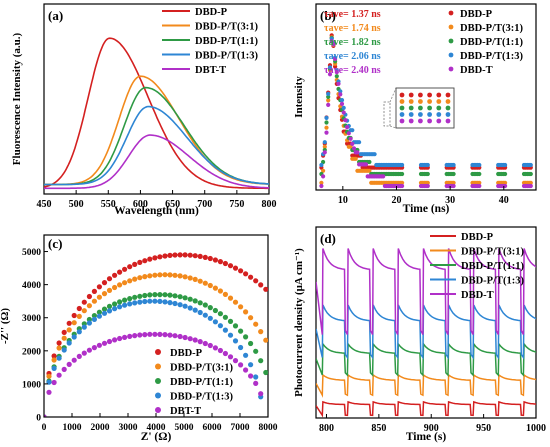 This screenshot has height=447, width=550. Describe the element at coordinates (451, 69) in the screenshot. I see `legend-swatch-dbd-t` at that location.